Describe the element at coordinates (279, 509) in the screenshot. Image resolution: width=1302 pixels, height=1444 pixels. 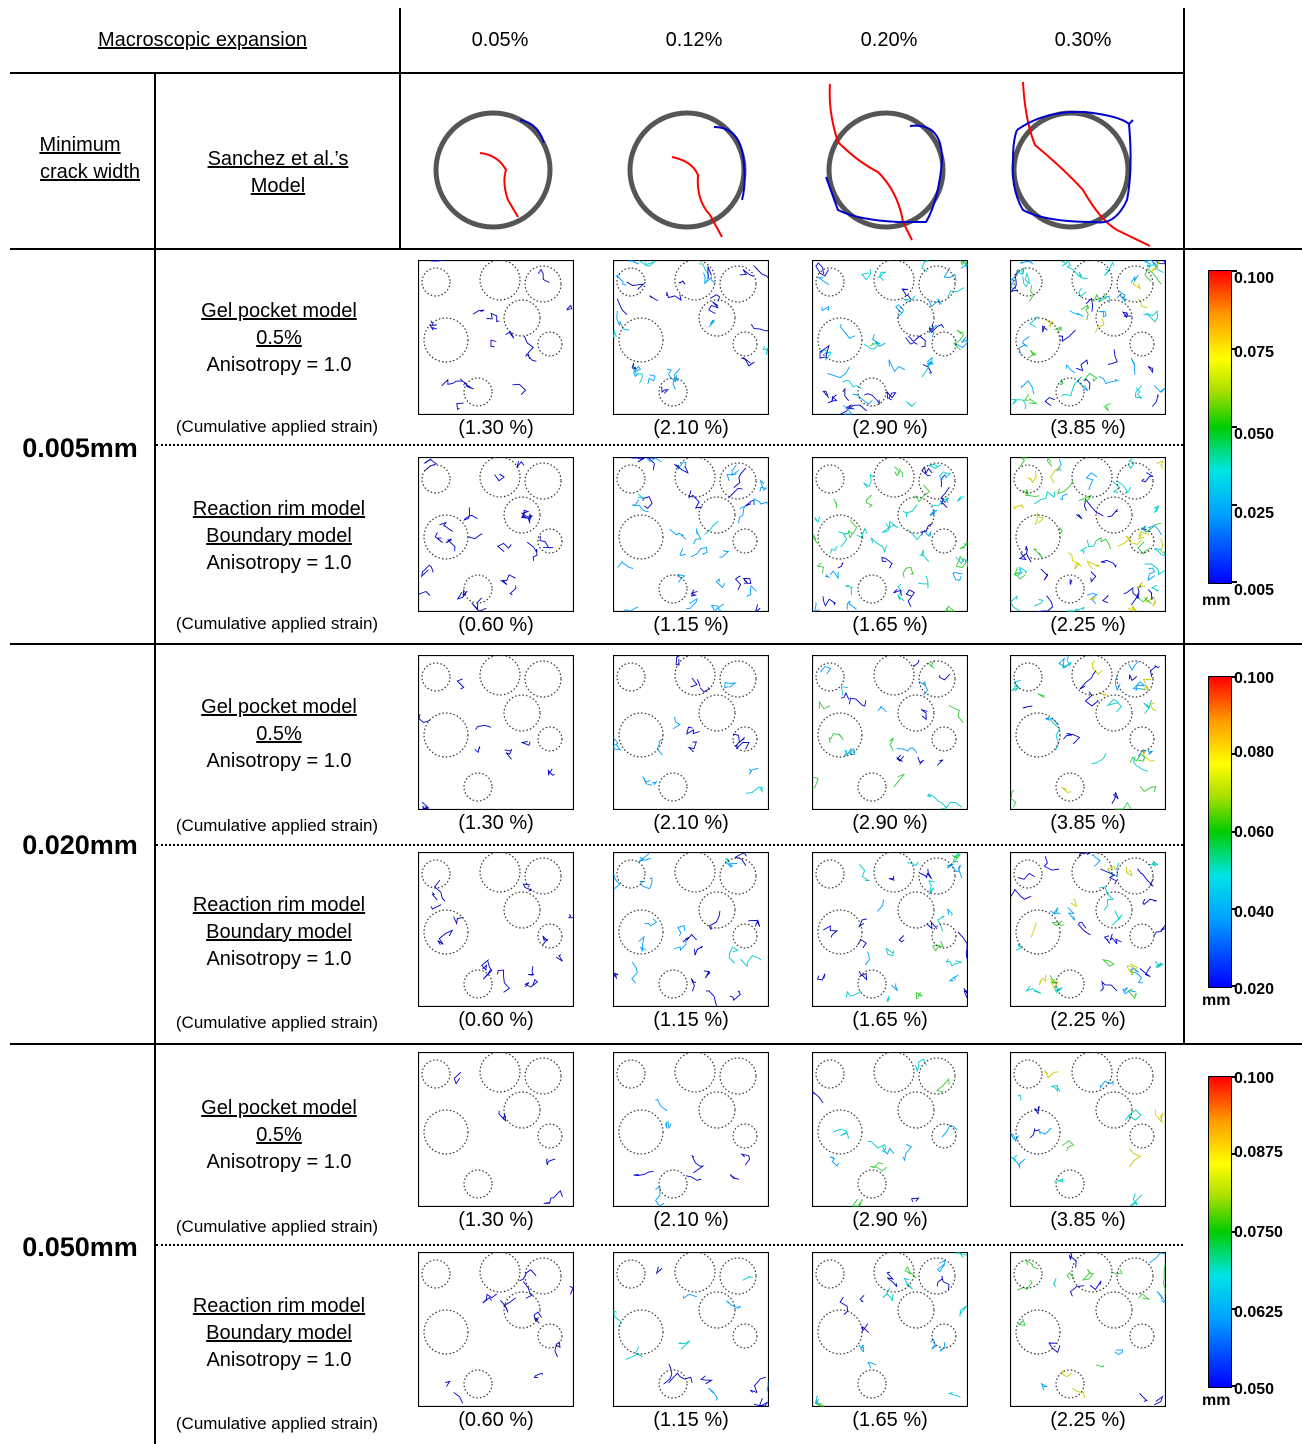
I see `model-label-r0s1-1: Reaction rim model` at that location.